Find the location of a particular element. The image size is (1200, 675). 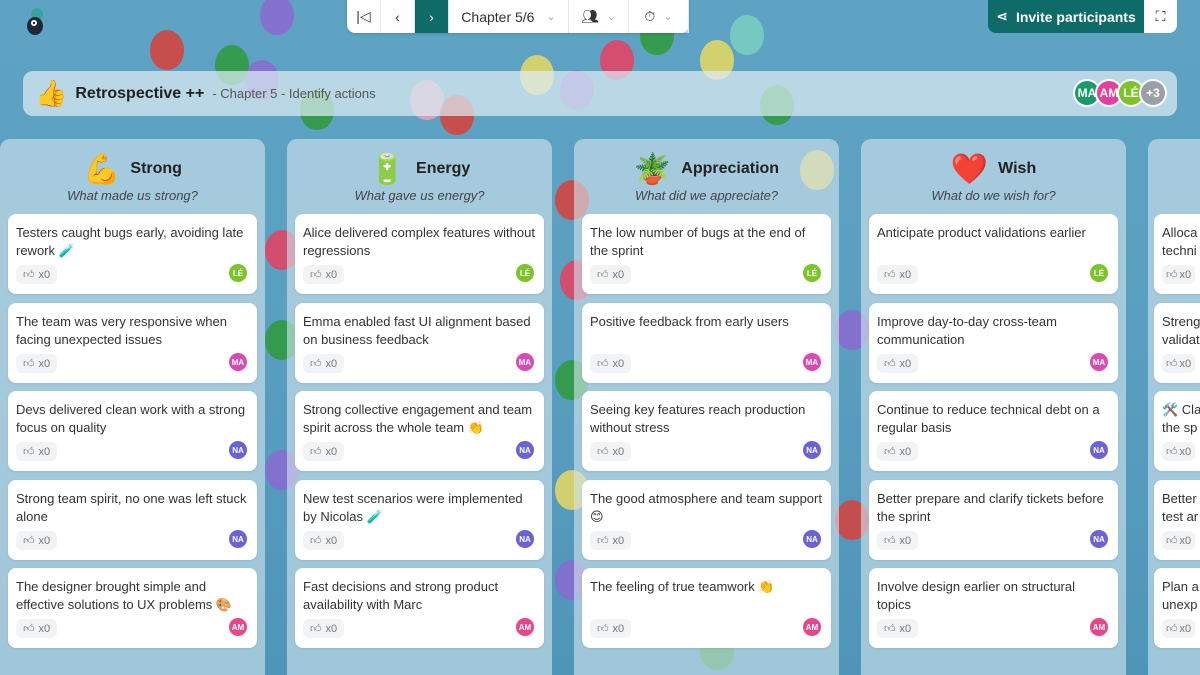

retro-card: Alloca techni 👍︎ x0 is located at coordinates (1177, 254).